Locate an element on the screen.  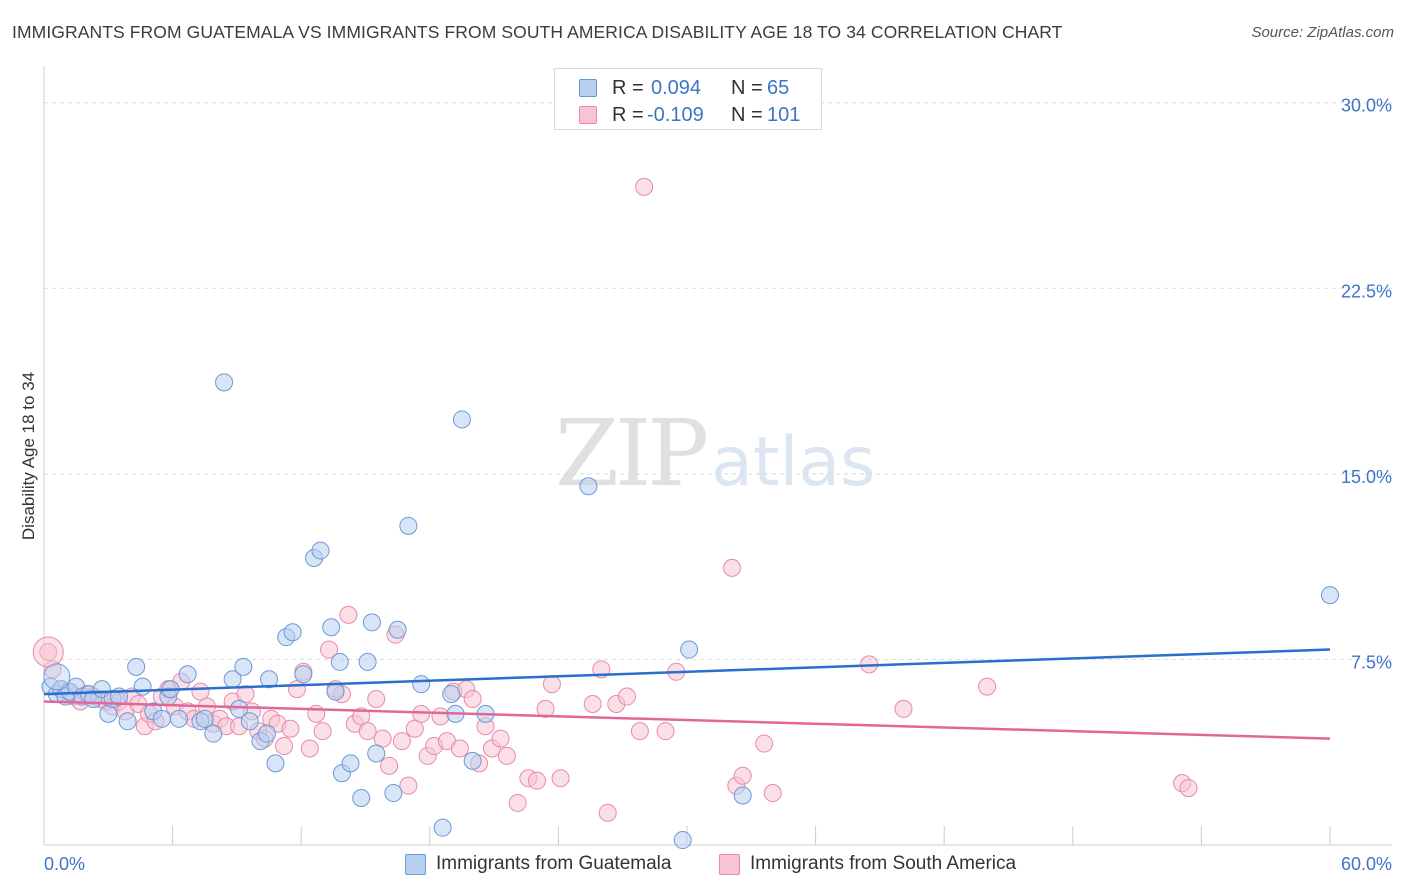
legend-r-label: R = is located at coordinates (628, 115).